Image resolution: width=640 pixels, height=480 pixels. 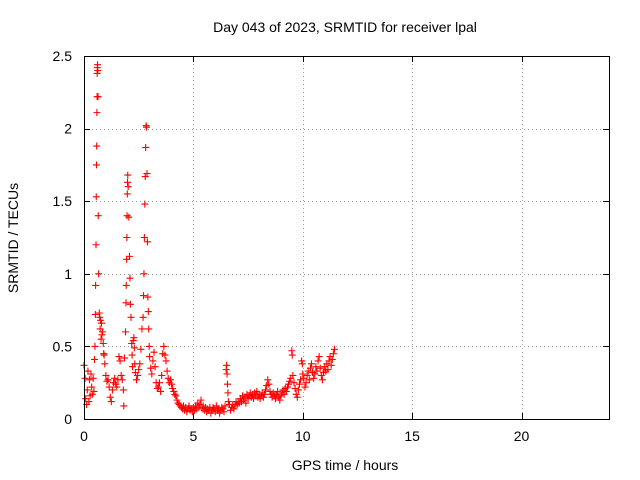 I want to click on x-tick-label: 10, so click(x=303, y=436).